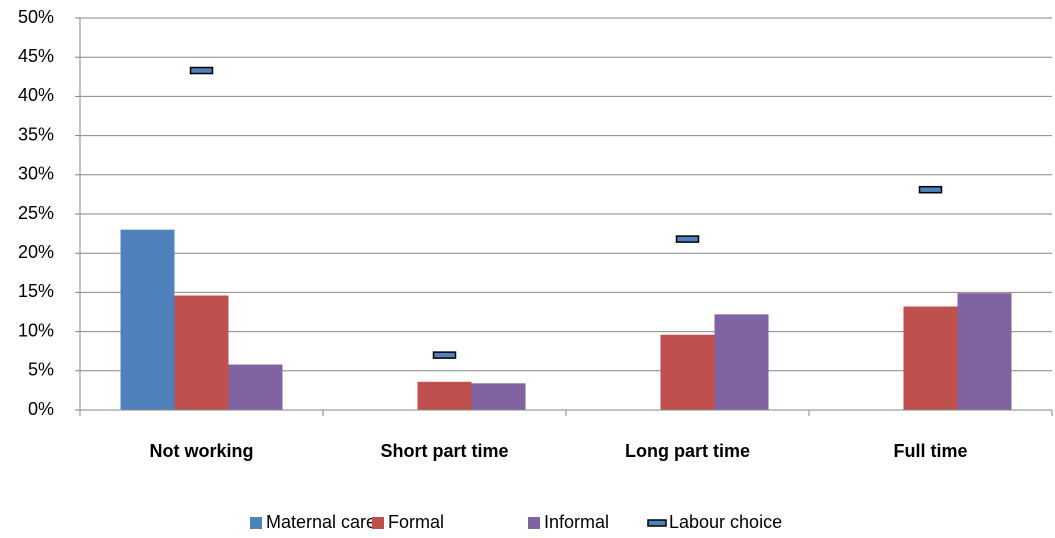 This screenshot has width=1055, height=538. I want to click on y-tick-label: 40%, so click(36, 95).